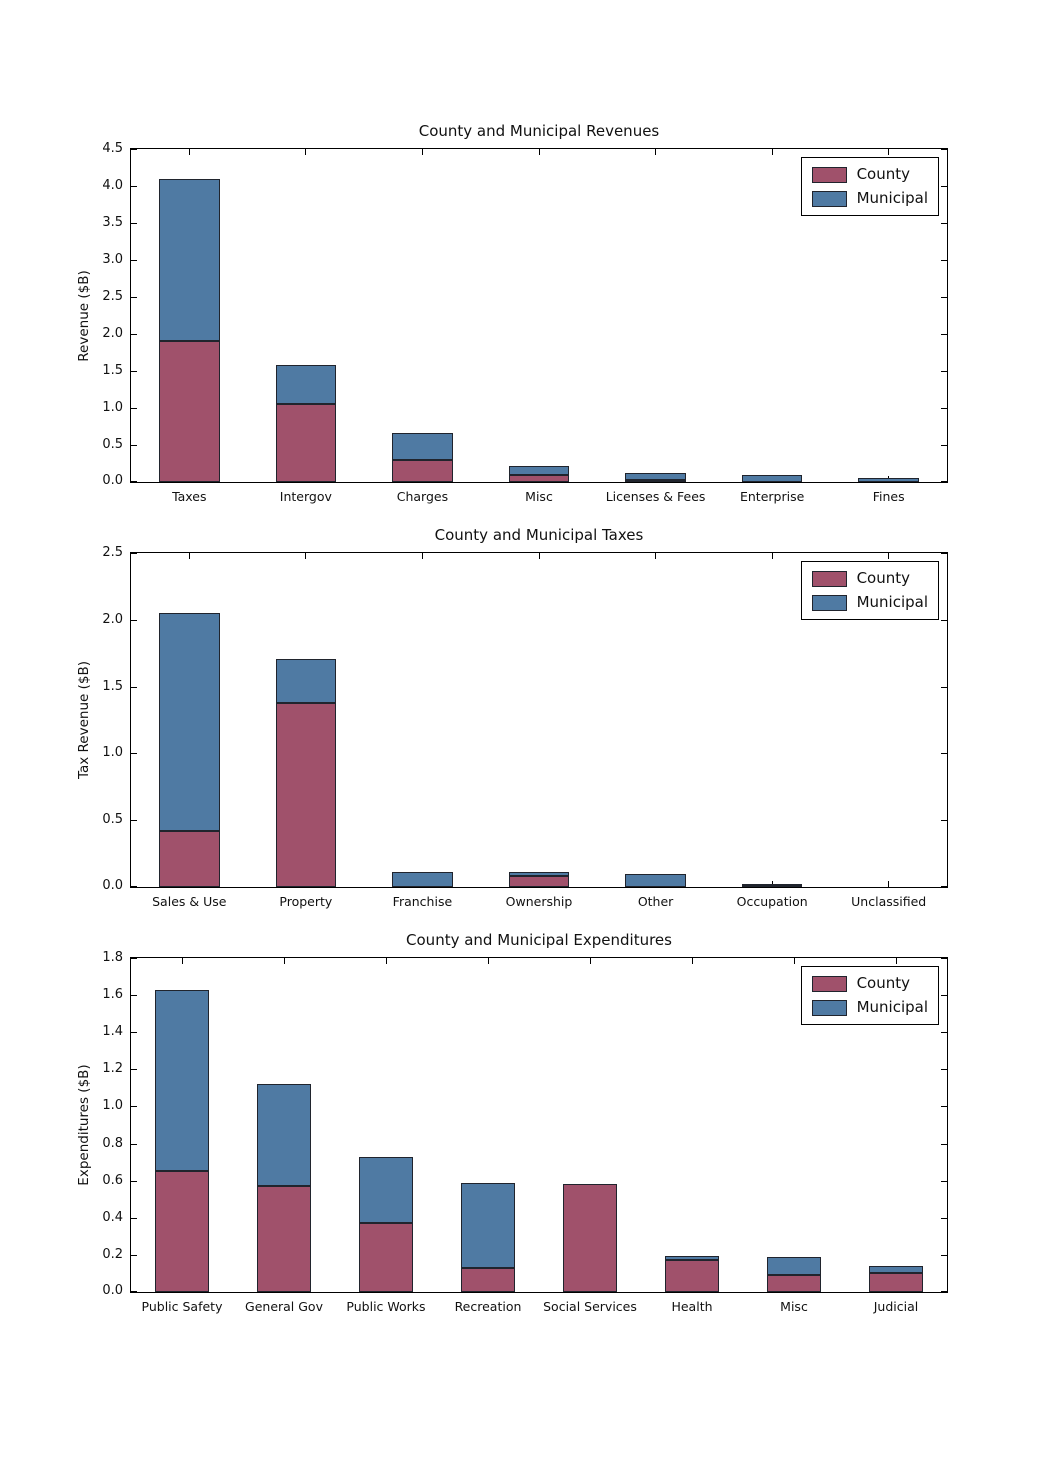  Describe the element at coordinates (112, 333) in the screenshot. I see `y-tick-label: 2.0` at that location.